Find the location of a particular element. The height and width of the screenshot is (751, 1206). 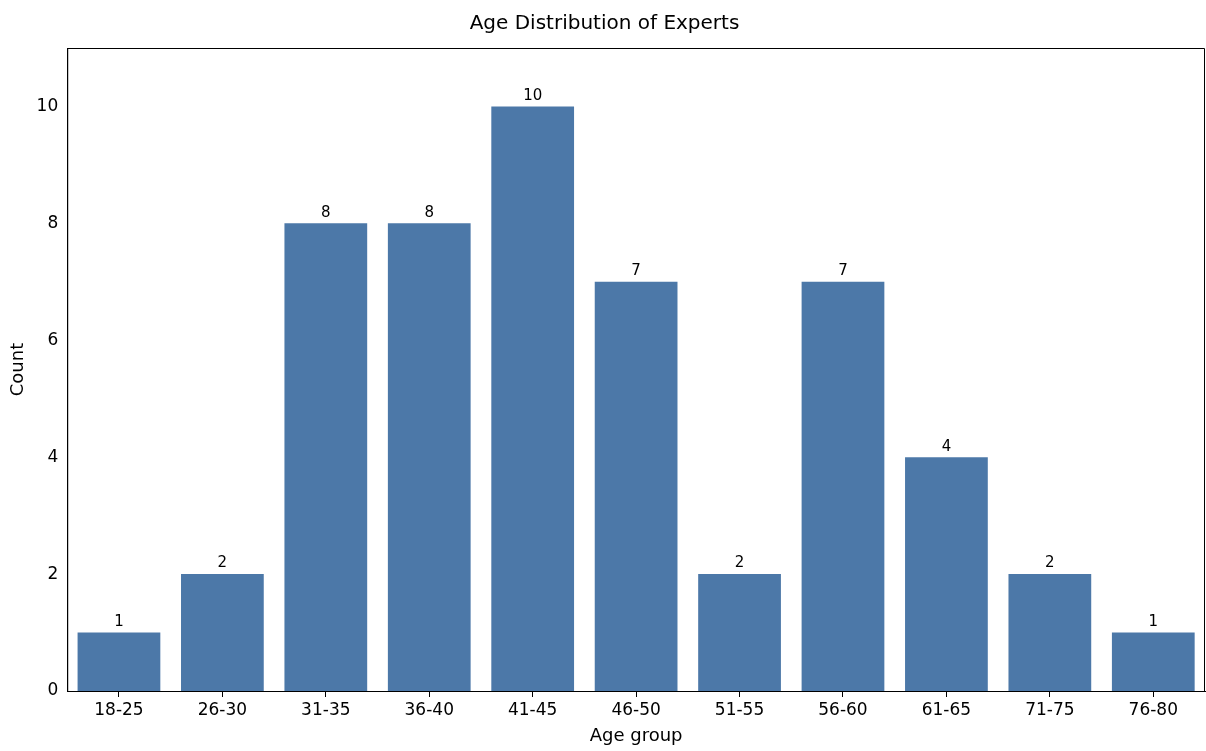

x-tick-label: 51-55 is located at coordinates (739, 708).